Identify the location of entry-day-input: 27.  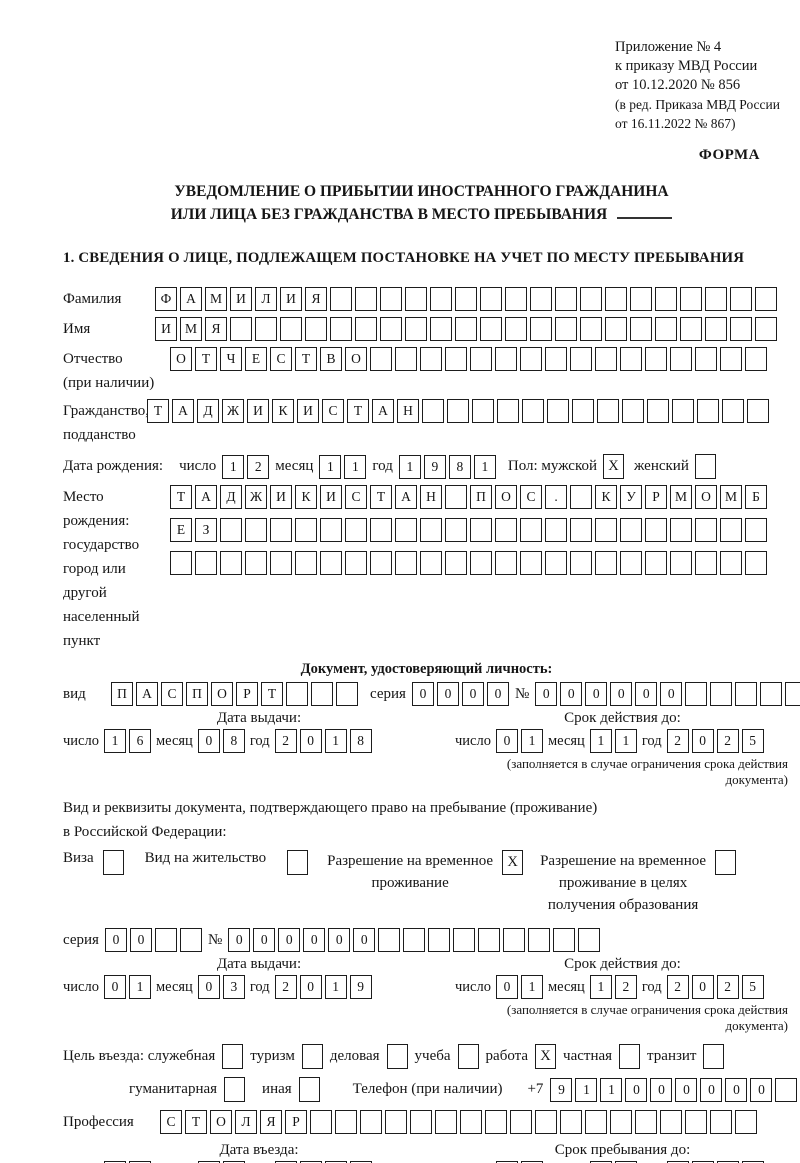
(127, 1162).